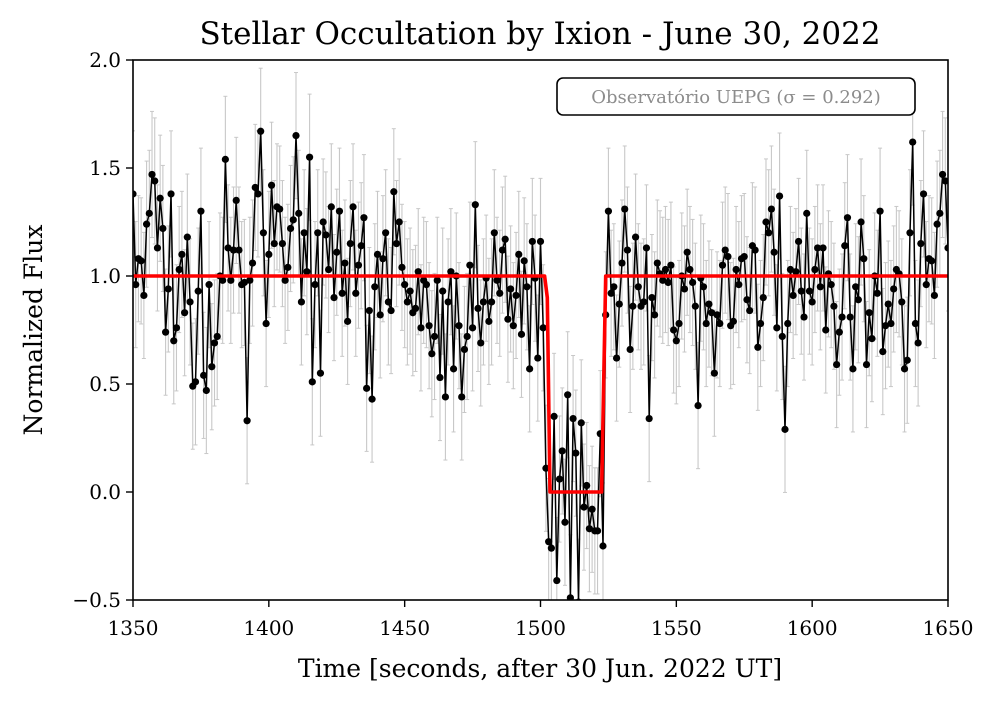 Image resolution: width=995 pixels, height=704 pixels. Describe the element at coordinates (102, 330) in the screenshot. I see `y-axis-ticks: −0.5 0.0 0.5 1.0 1.5 2.0` at that location.